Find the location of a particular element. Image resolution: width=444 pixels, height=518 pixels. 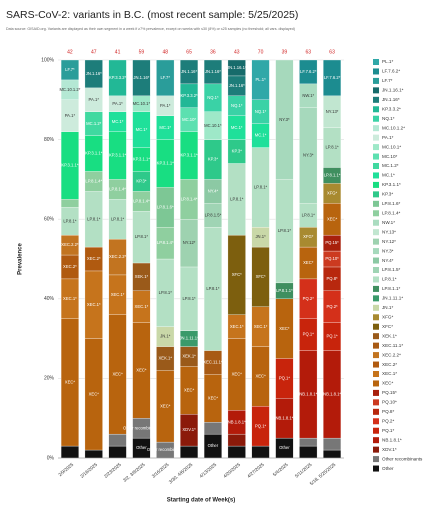

segment-label: NY.13* is located at coordinates (332, 111).